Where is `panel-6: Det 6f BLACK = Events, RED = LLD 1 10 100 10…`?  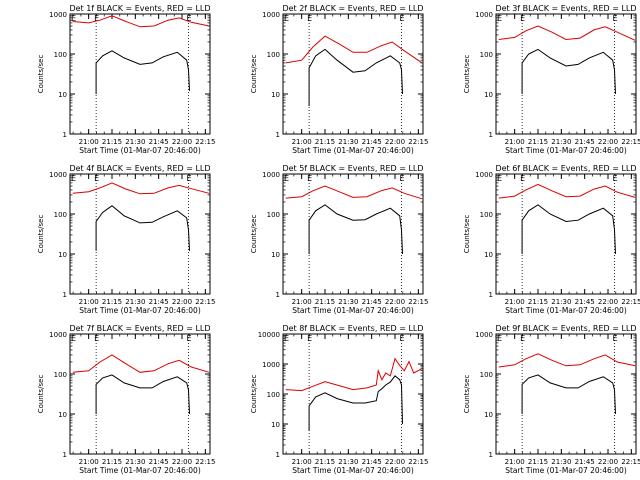
panel-6: Det 6f BLACK = Events, RED = LLD 1 10 100 10… is located at coordinates (551, 239).